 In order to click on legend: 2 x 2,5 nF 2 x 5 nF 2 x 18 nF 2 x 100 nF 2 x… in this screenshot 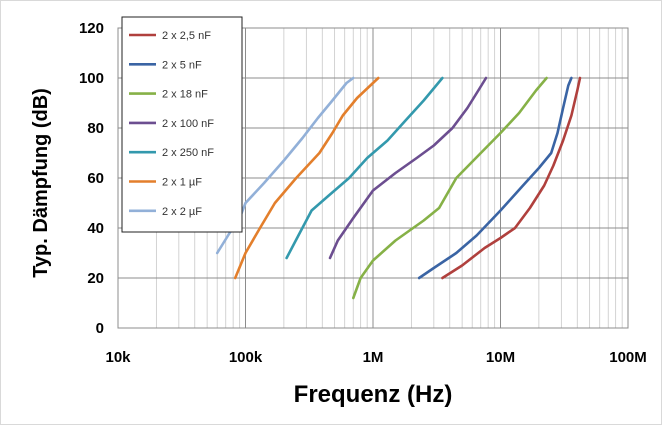, I will do `click(182, 124)`.